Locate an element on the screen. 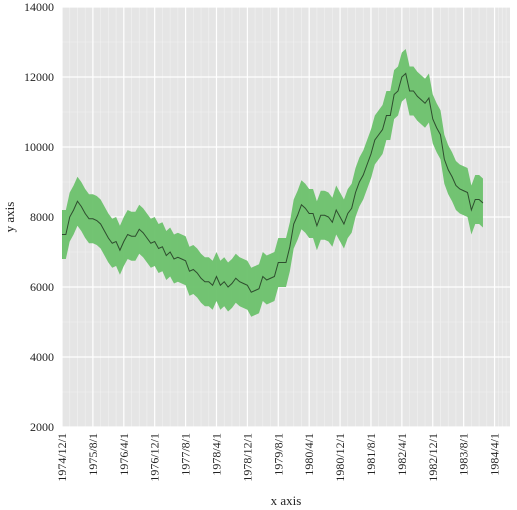 The width and height of the screenshot is (517, 510). x-tick-label: 1978/12/1 is located at coordinates (247, 457).